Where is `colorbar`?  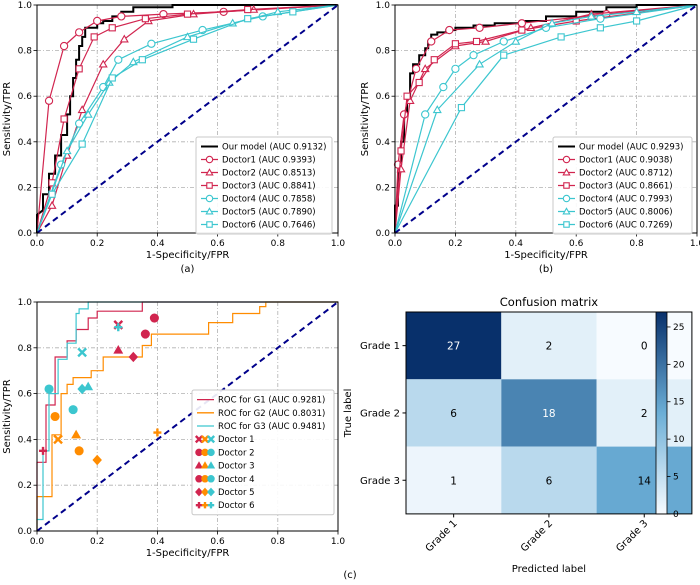 colorbar is located at coordinates (661, 413).